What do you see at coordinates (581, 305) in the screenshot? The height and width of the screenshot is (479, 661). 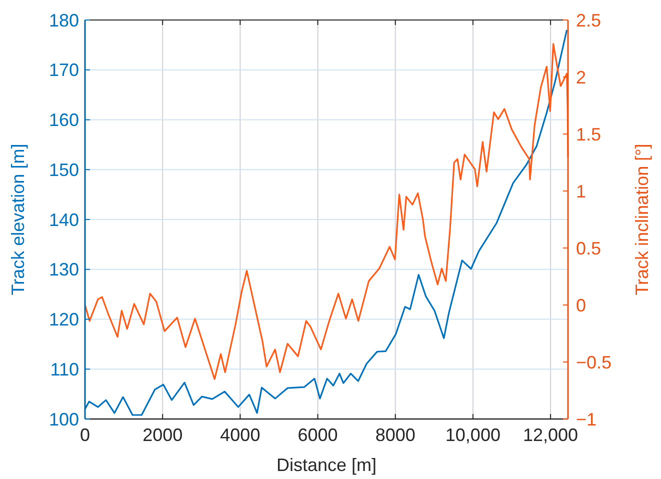 I see `y2-tick-label: 0` at bounding box center [581, 305].